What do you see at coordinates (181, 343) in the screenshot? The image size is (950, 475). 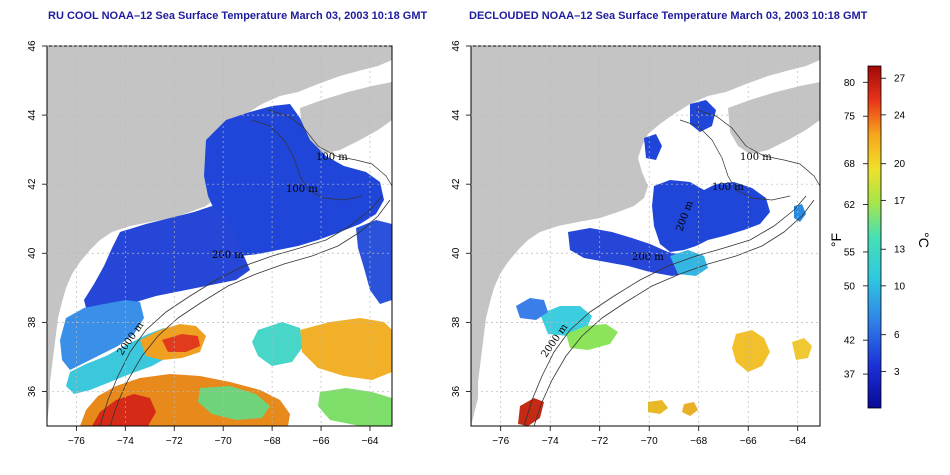 I see `sst-gulf-stream-red` at bounding box center [181, 343].